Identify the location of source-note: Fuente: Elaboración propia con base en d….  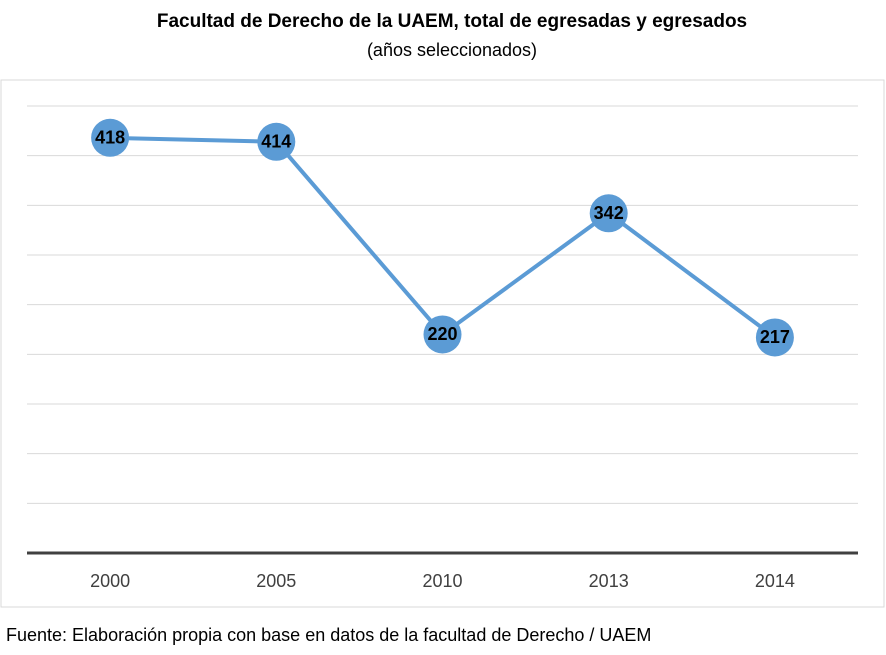
(328, 635).